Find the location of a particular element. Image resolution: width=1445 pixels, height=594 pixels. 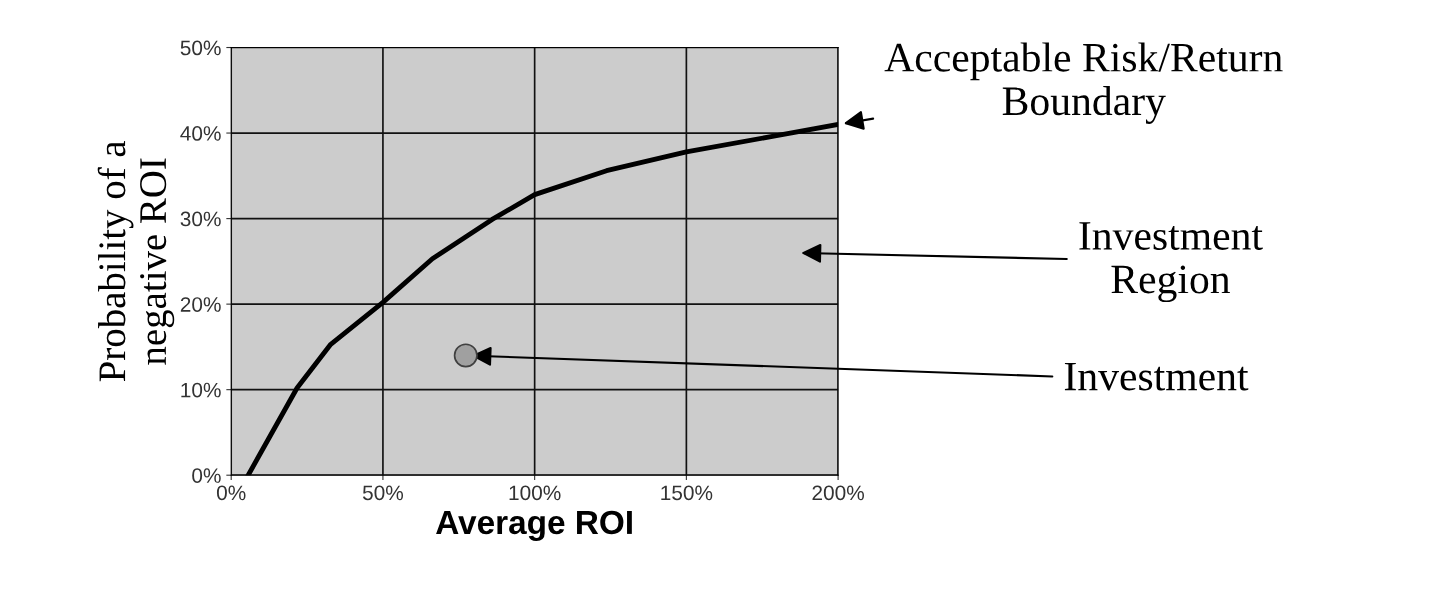

x-axis-title: Average ROI is located at coordinates (534, 525).